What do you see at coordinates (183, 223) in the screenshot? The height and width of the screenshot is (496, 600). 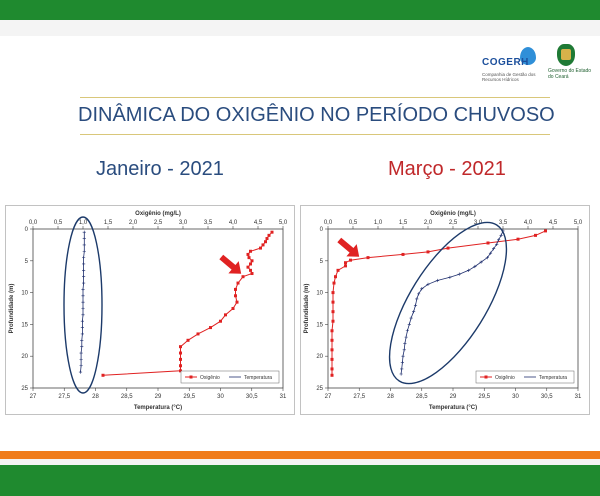 I see `oxygen-tick-label: 3,0` at bounding box center [183, 223].